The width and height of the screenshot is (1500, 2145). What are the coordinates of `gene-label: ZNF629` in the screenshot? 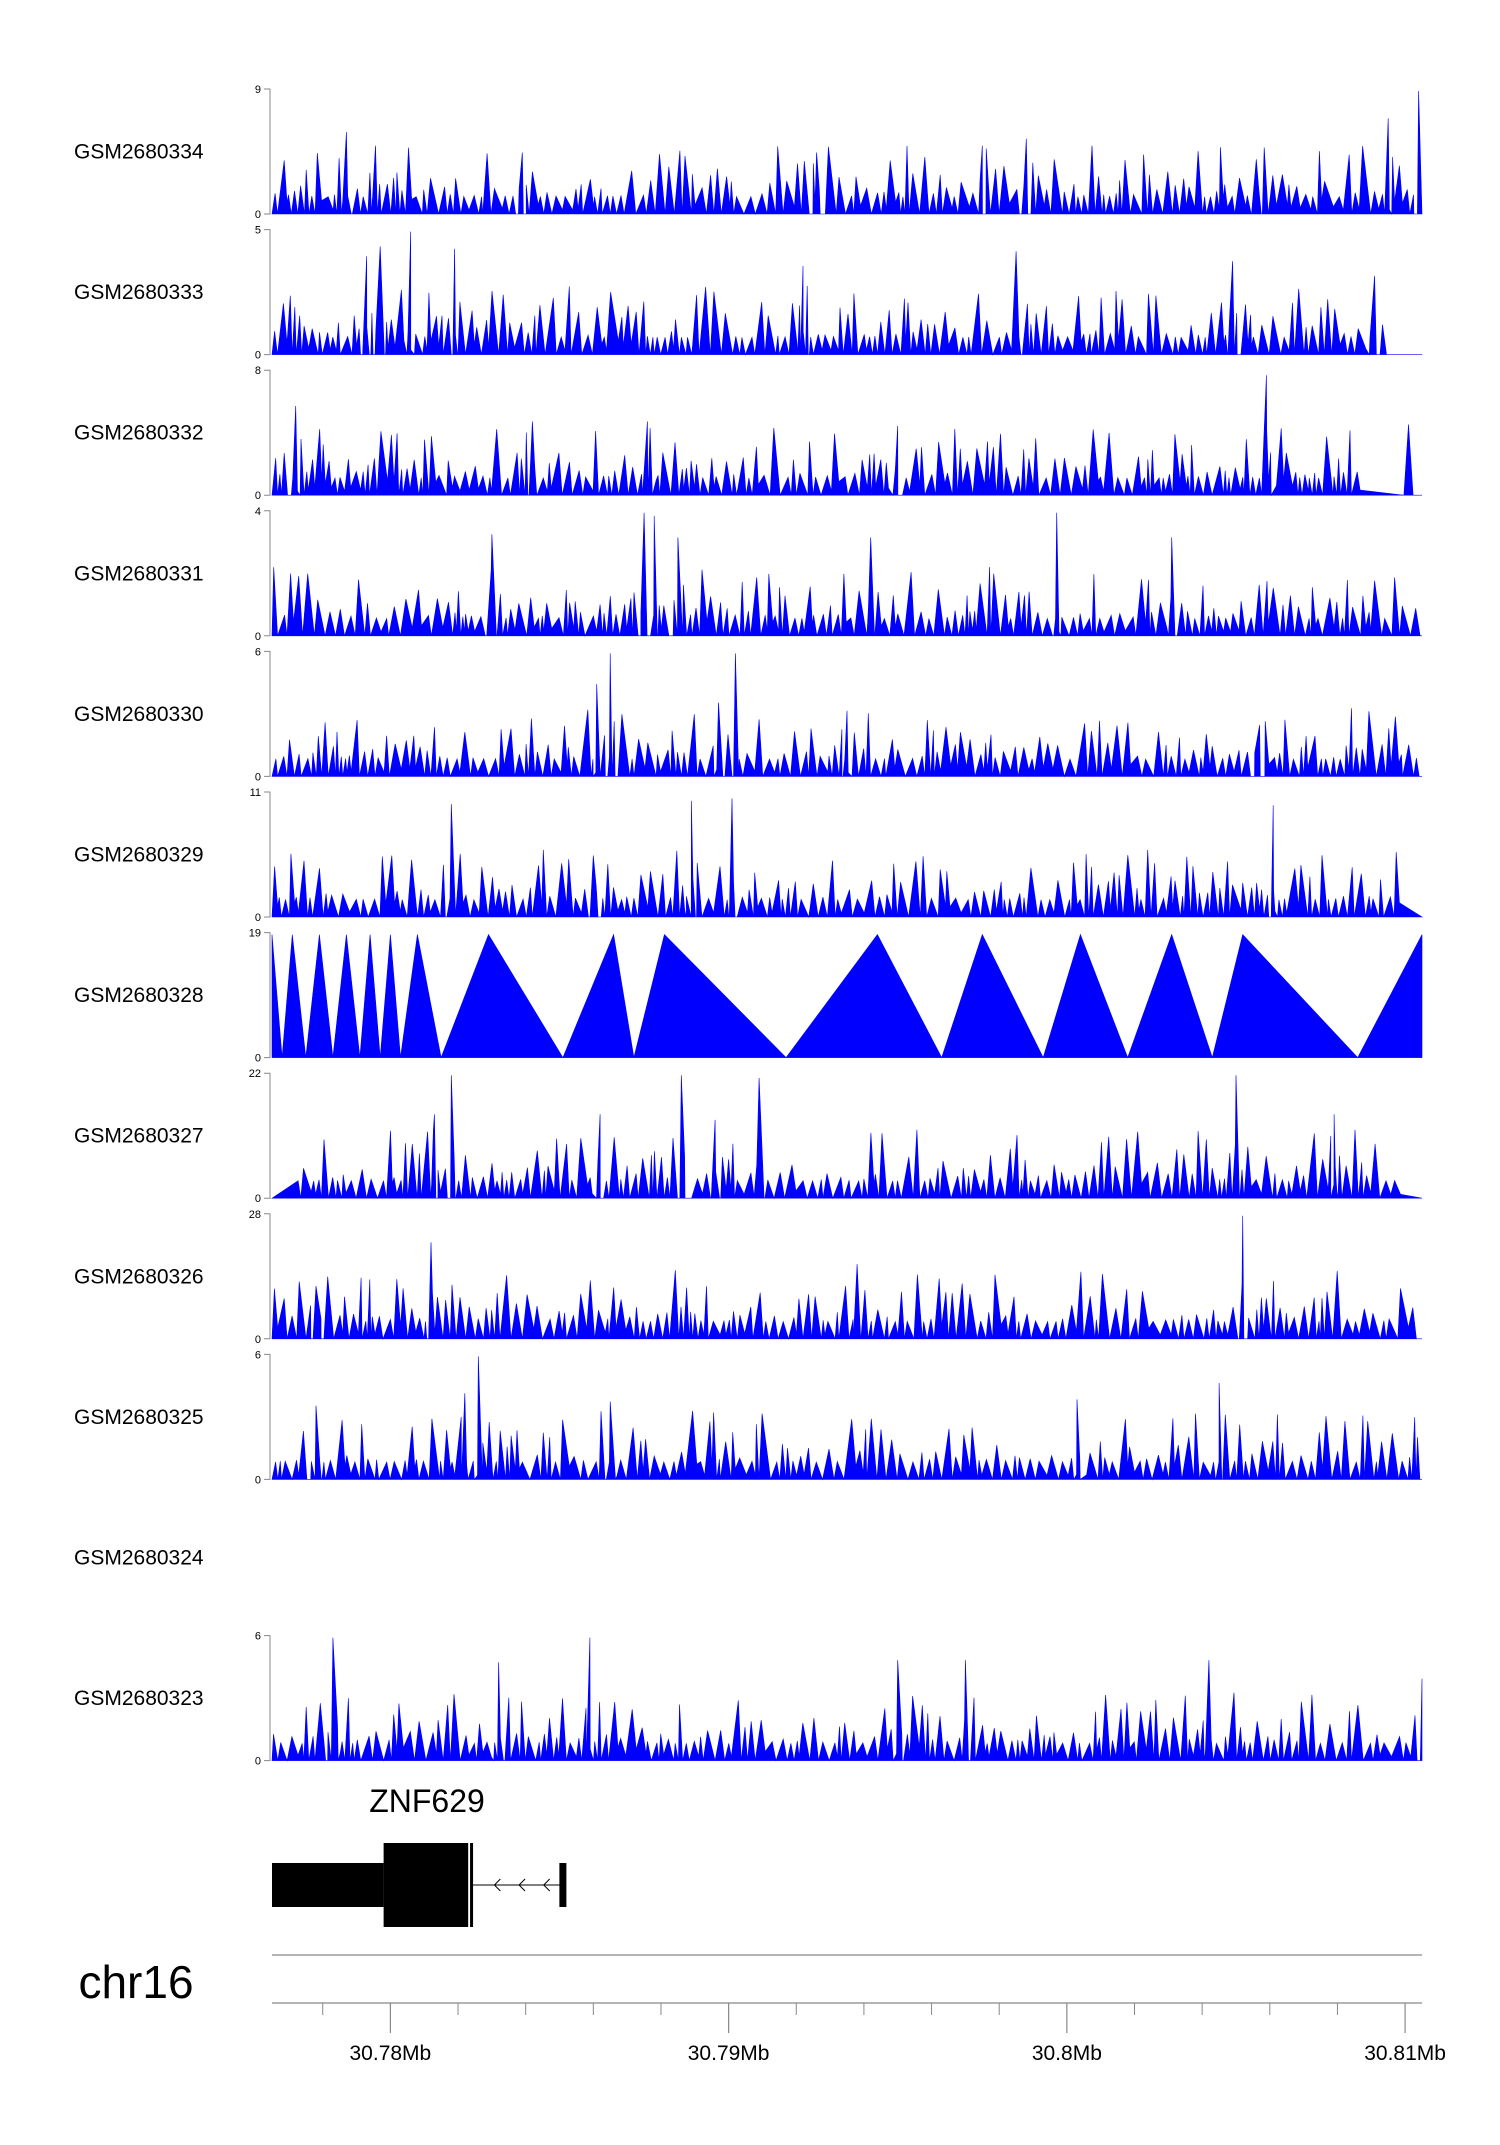 It's located at (427, 1801).